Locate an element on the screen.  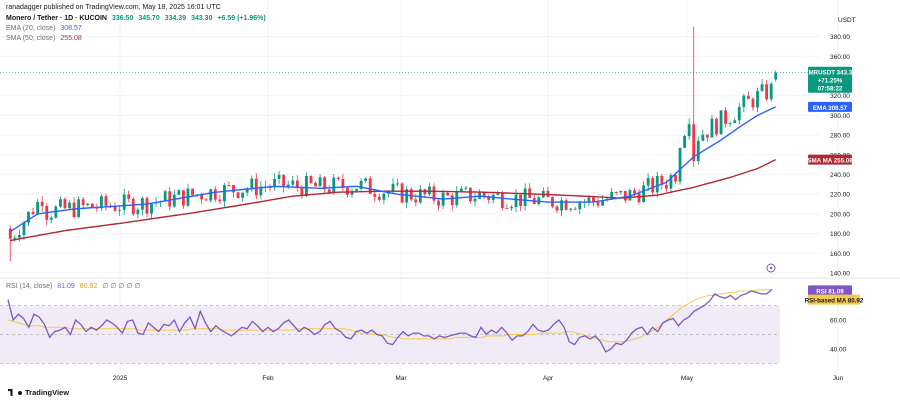
price-tick-label: 140.00 is located at coordinates (840, 274).